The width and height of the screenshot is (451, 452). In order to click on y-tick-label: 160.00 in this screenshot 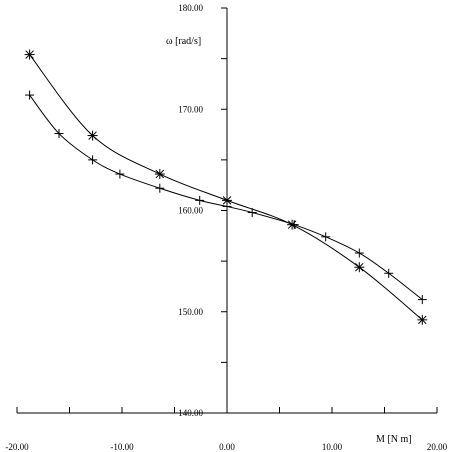, I will do `click(190, 211)`.